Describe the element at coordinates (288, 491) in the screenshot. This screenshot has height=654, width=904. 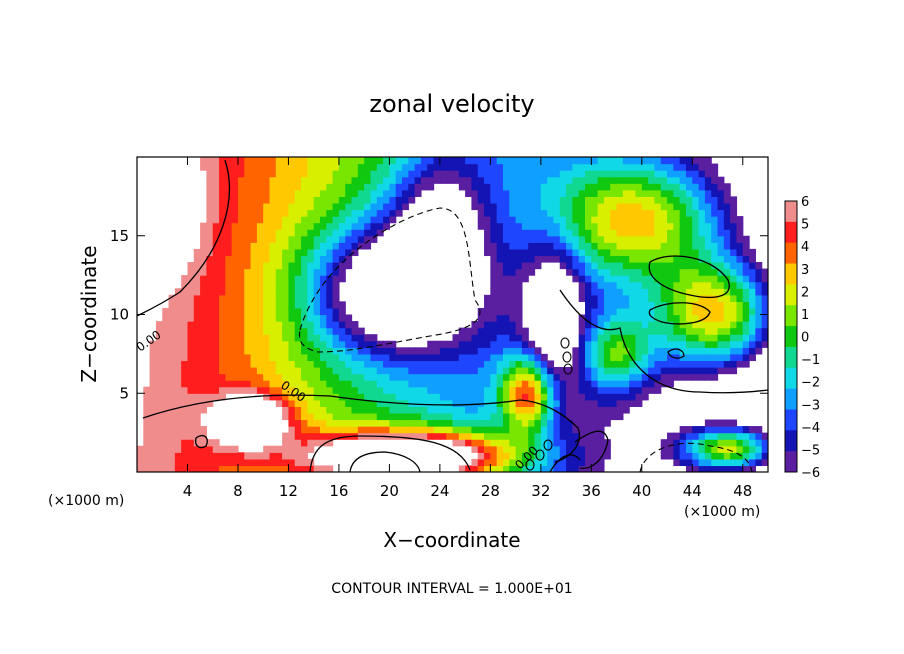
I see `x-tick-label: 12` at that location.